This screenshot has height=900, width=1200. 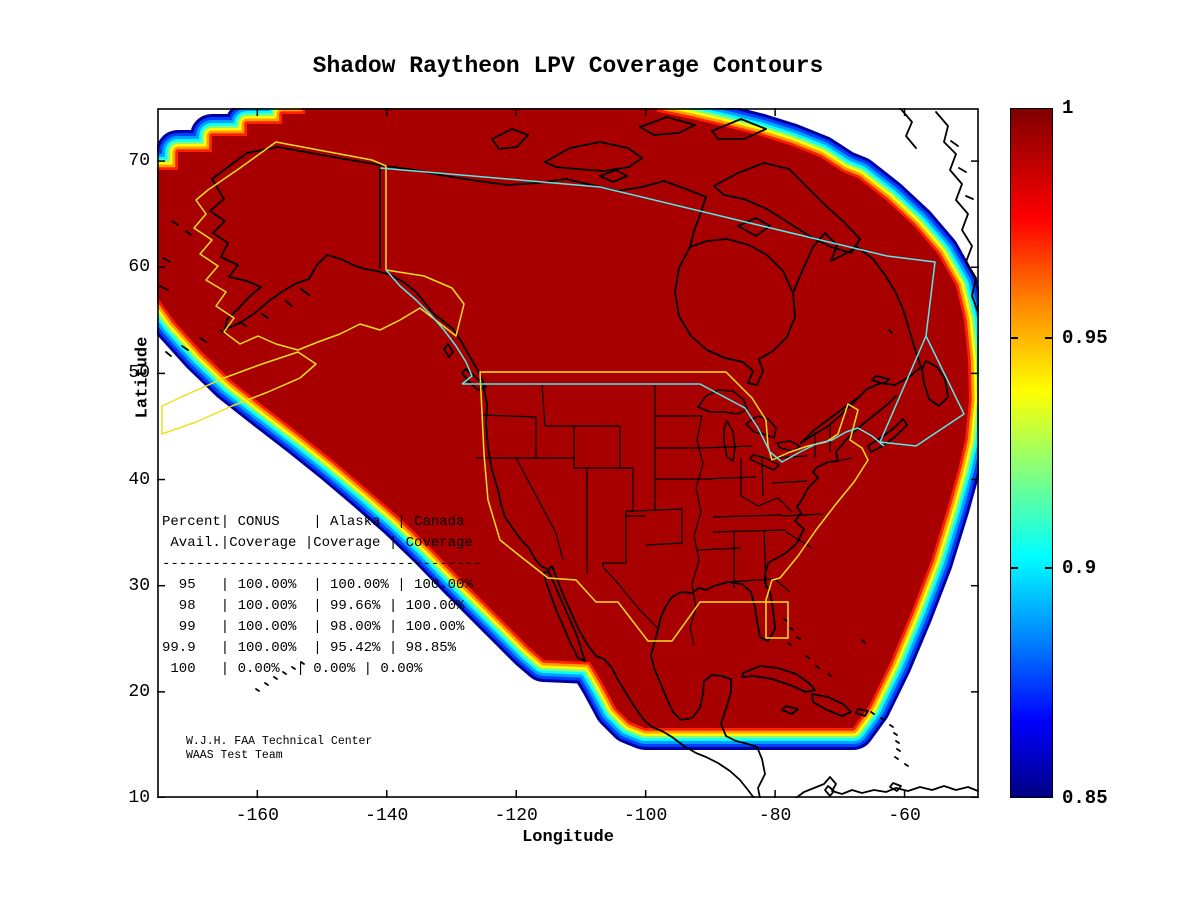 I want to click on colorbar-tick-label: 1, so click(x=1068, y=108).